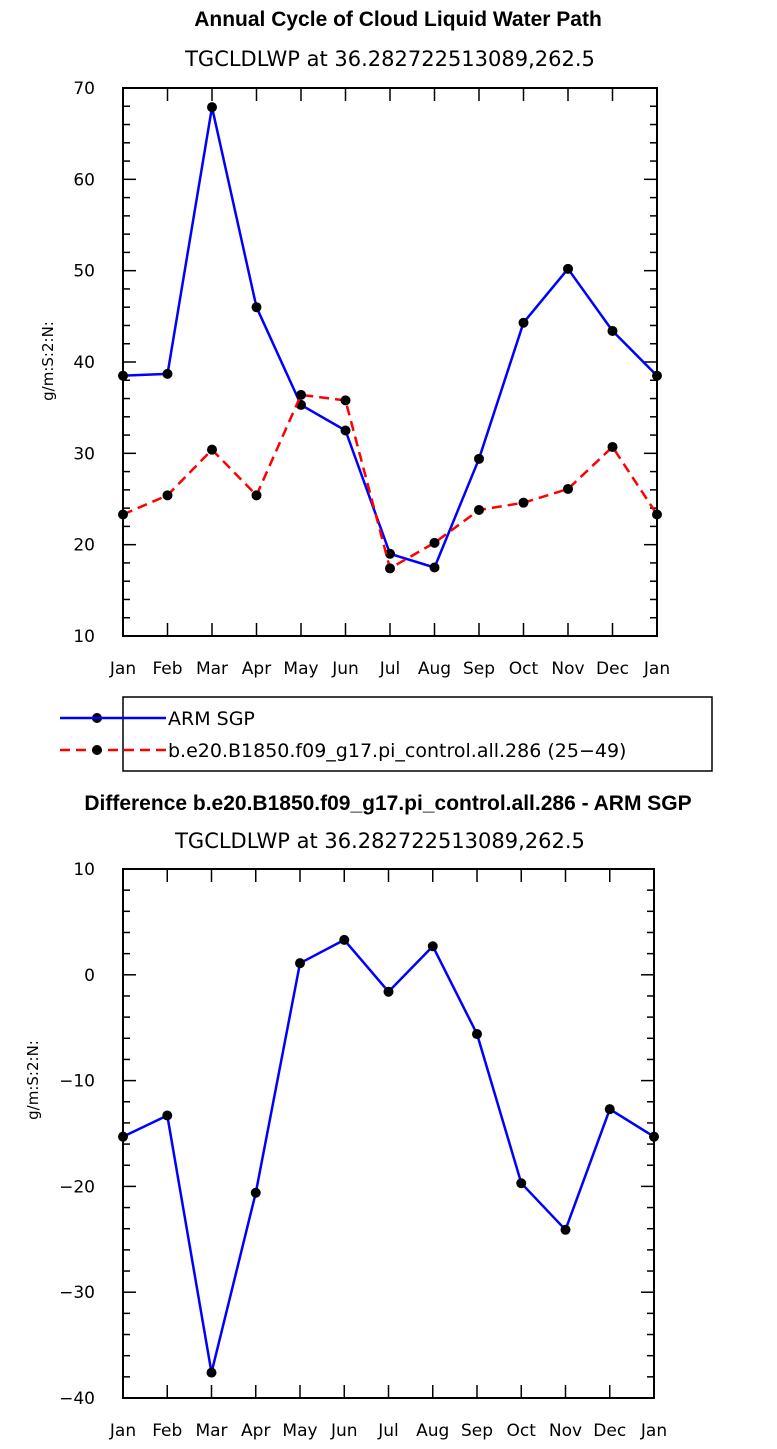  Describe the element at coordinates (211, 719) in the screenshot. I see `legend-label-arm-sgp: ARM SGP` at that location.